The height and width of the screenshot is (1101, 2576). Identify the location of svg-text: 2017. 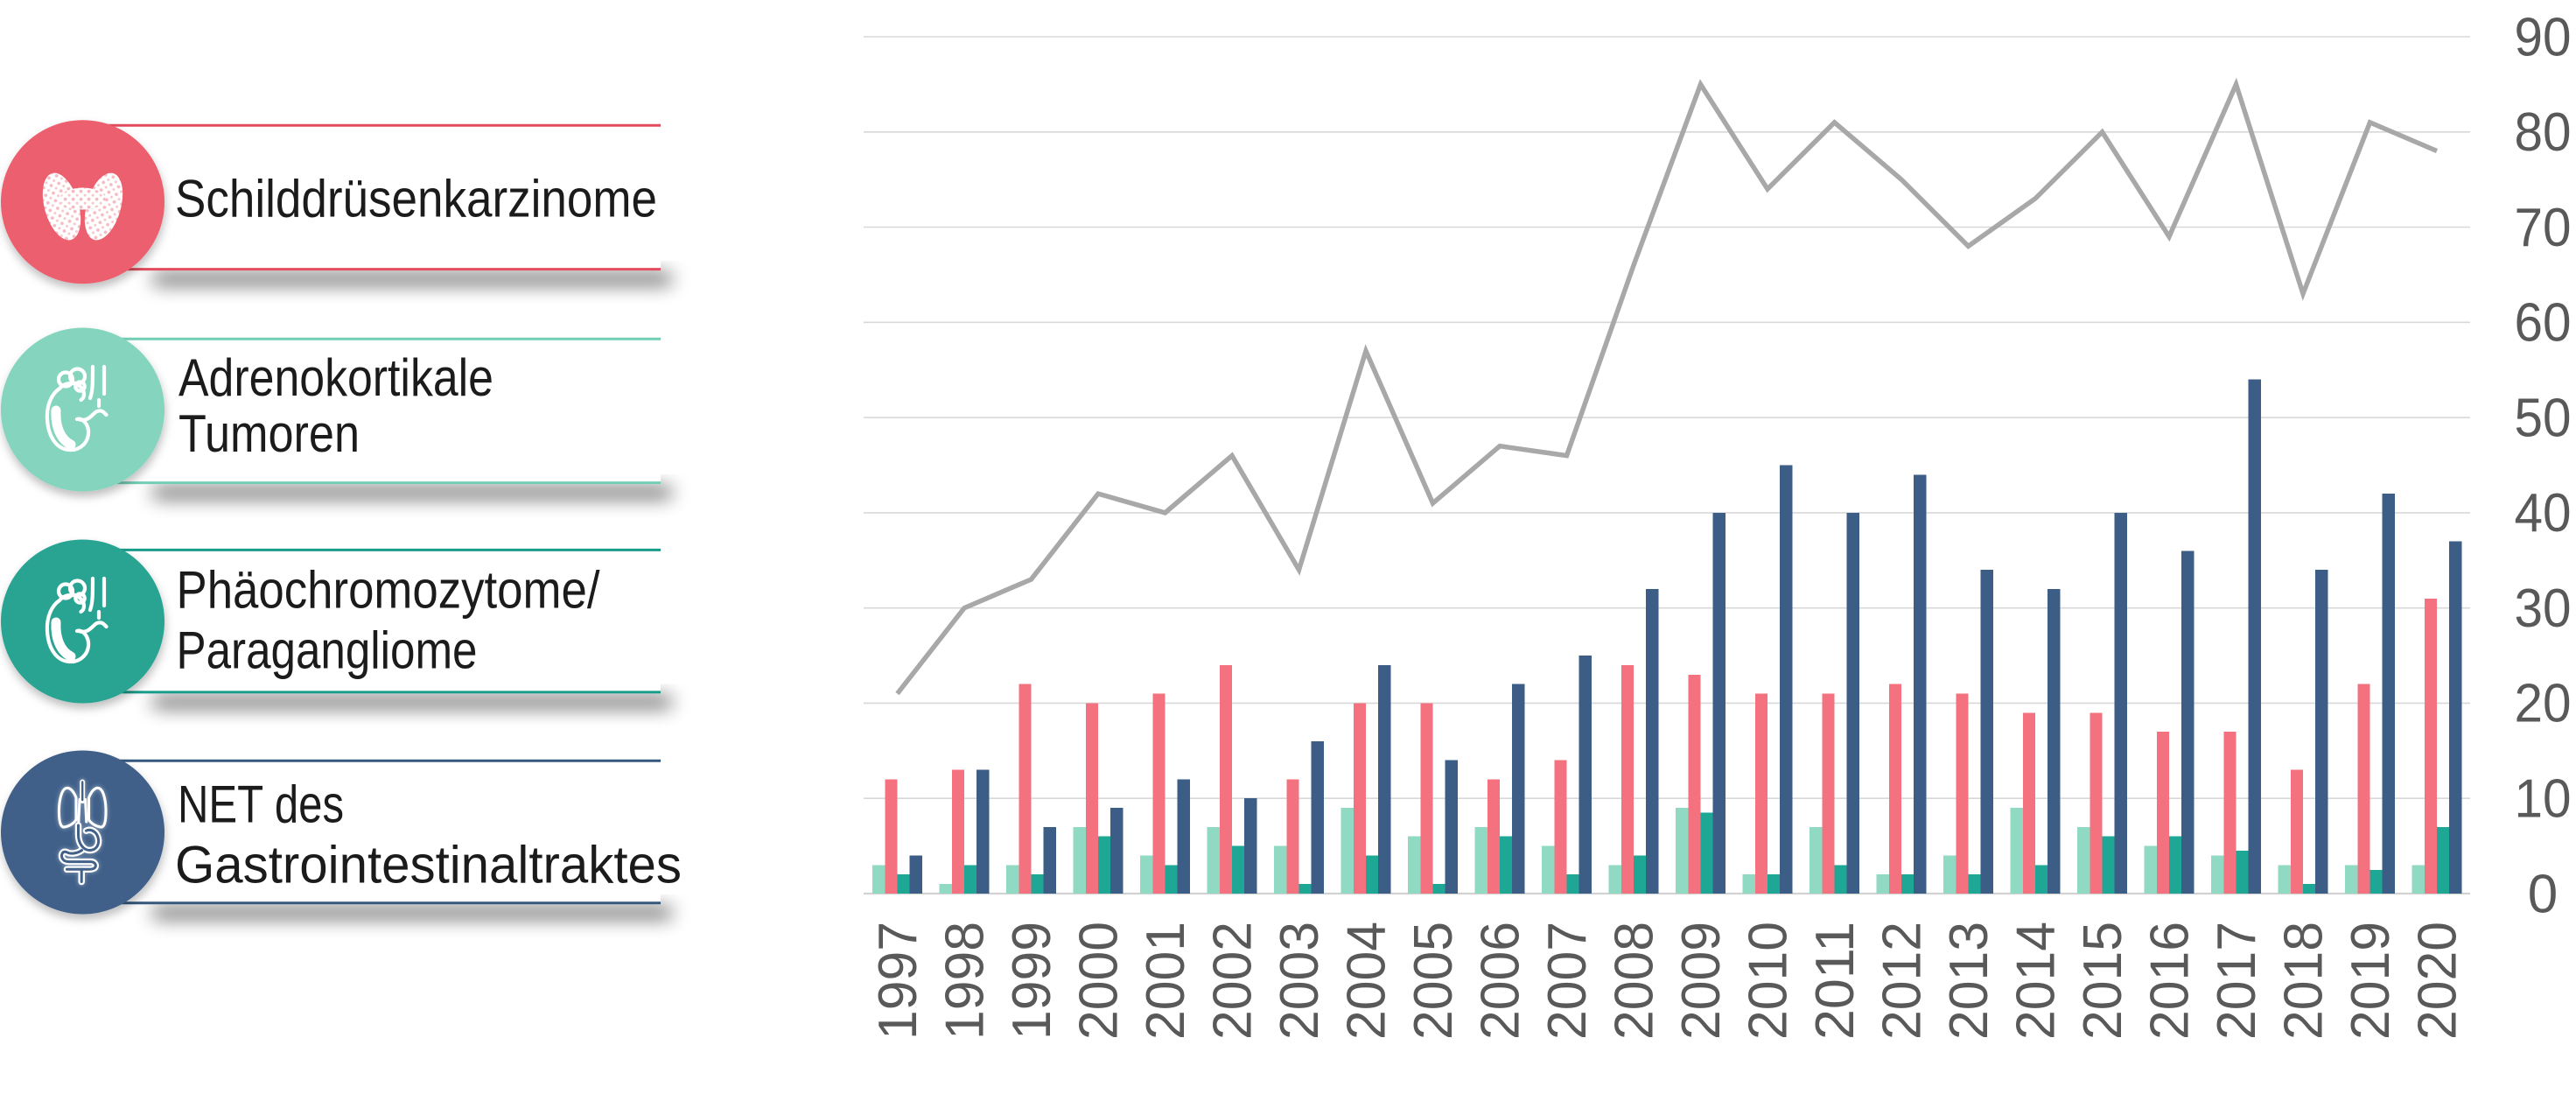
(2237, 981).